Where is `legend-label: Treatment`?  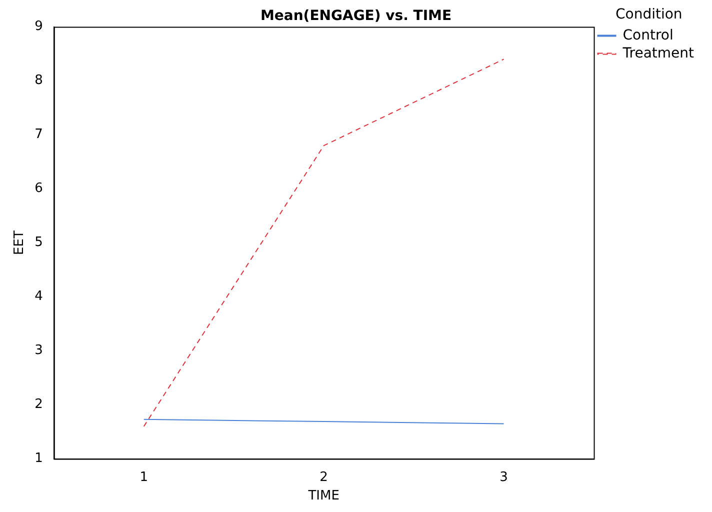
legend-label: Treatment is located at coordinates (658, 53).